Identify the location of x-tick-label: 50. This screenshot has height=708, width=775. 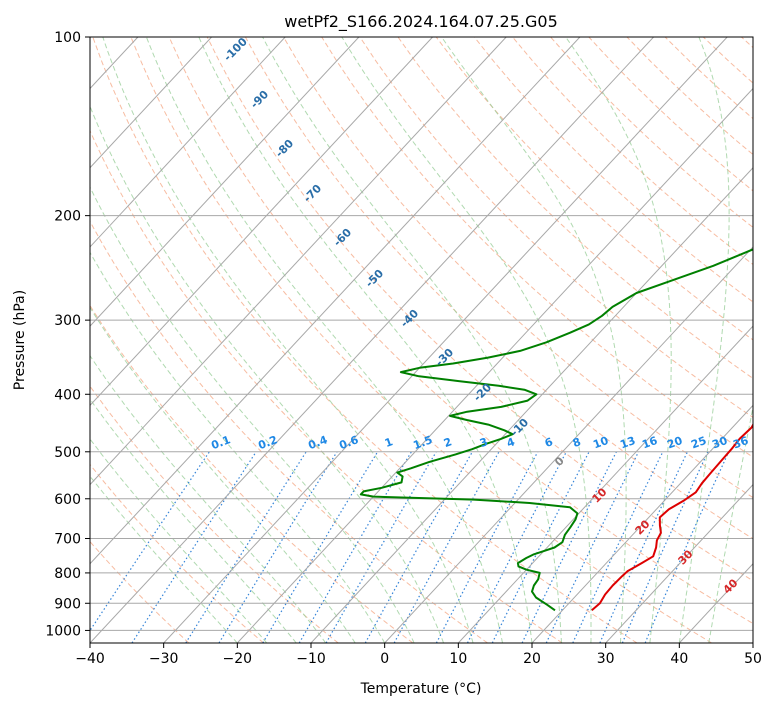
(753, 659).